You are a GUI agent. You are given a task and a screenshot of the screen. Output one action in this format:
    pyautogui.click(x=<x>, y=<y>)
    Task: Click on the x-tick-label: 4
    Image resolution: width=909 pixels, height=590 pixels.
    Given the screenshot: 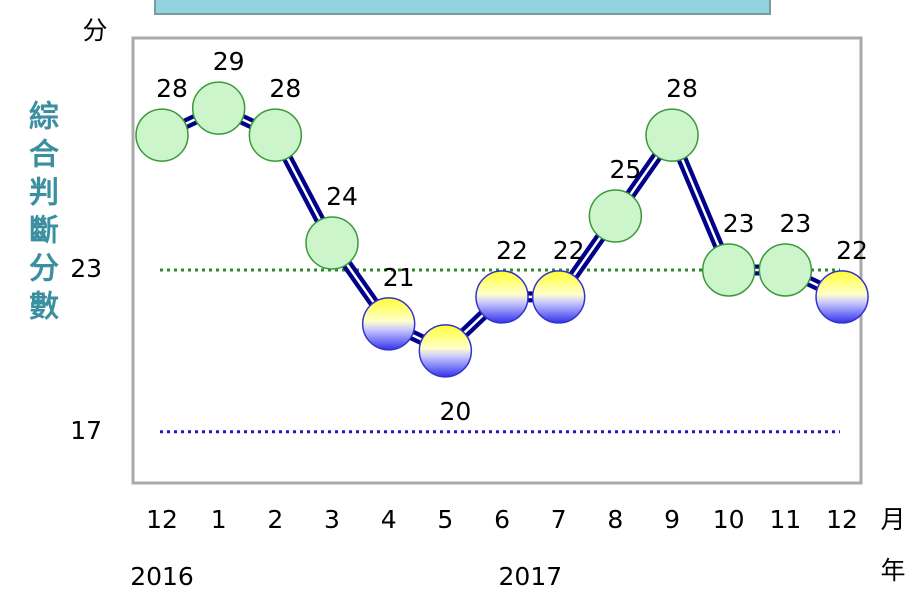 What is the action you would take?
    pyautogui.click(x=389, y=519)
    